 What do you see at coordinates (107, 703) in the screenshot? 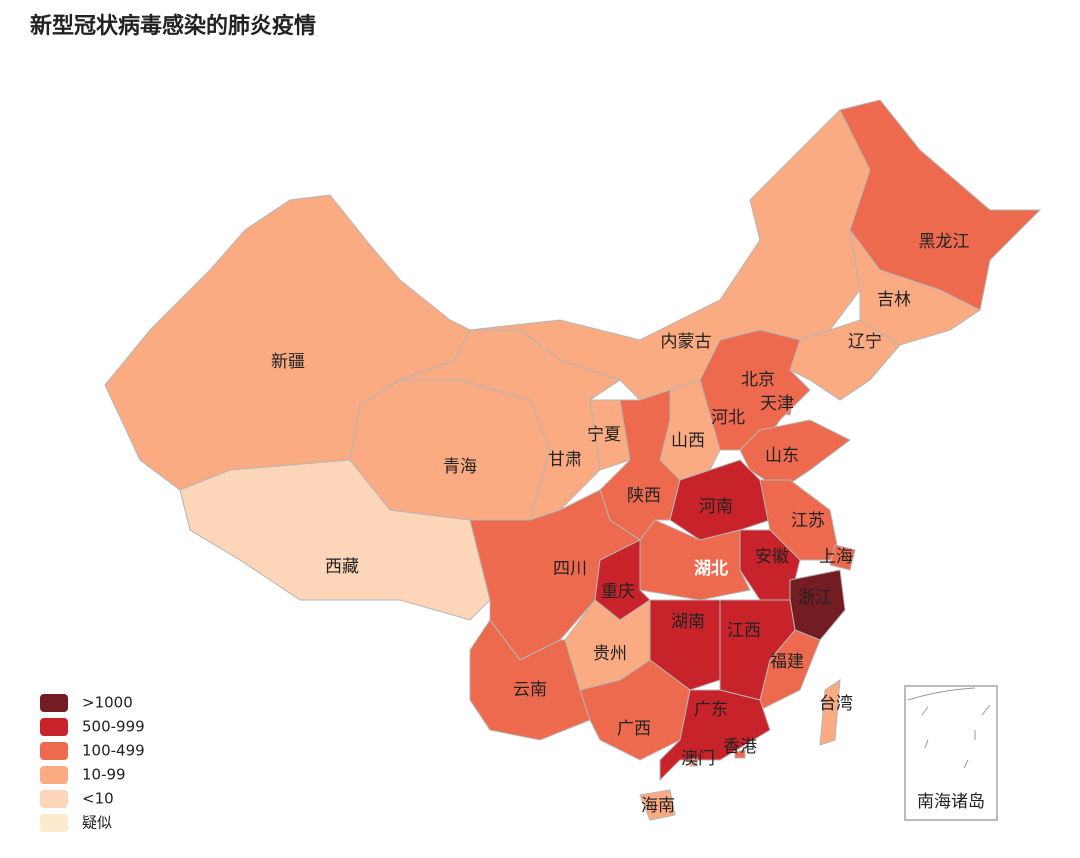
I see `legend-label: >1000` at bounding box center [107, 703].